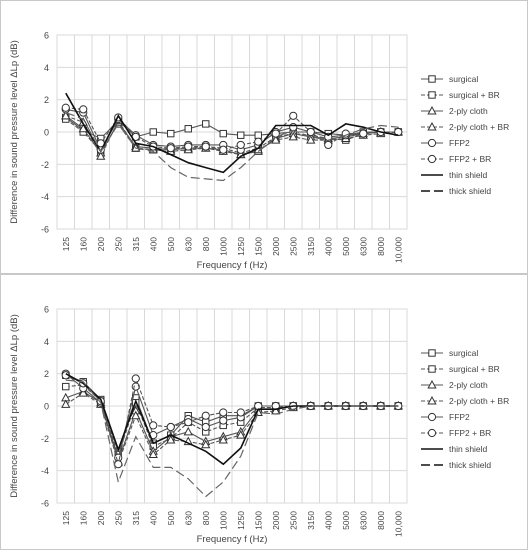 The width and height of the screenshot is (528, 552). What do you see at coordinates (241, 520) in the screenshot?
I see `x-tick-label: 1250` at bounding box center [241, 520].